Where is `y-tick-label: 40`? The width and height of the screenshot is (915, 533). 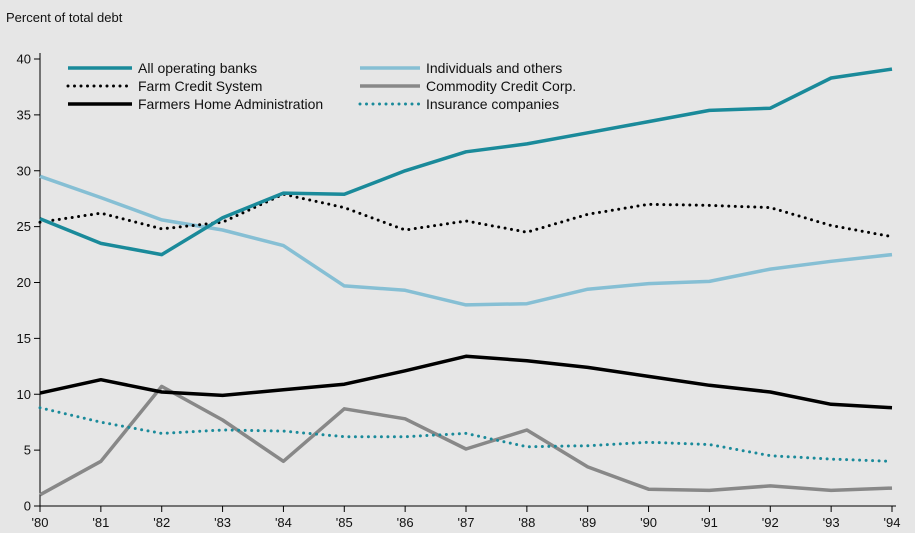 y-tick-label: 40 is located at coordinates (24, 59).